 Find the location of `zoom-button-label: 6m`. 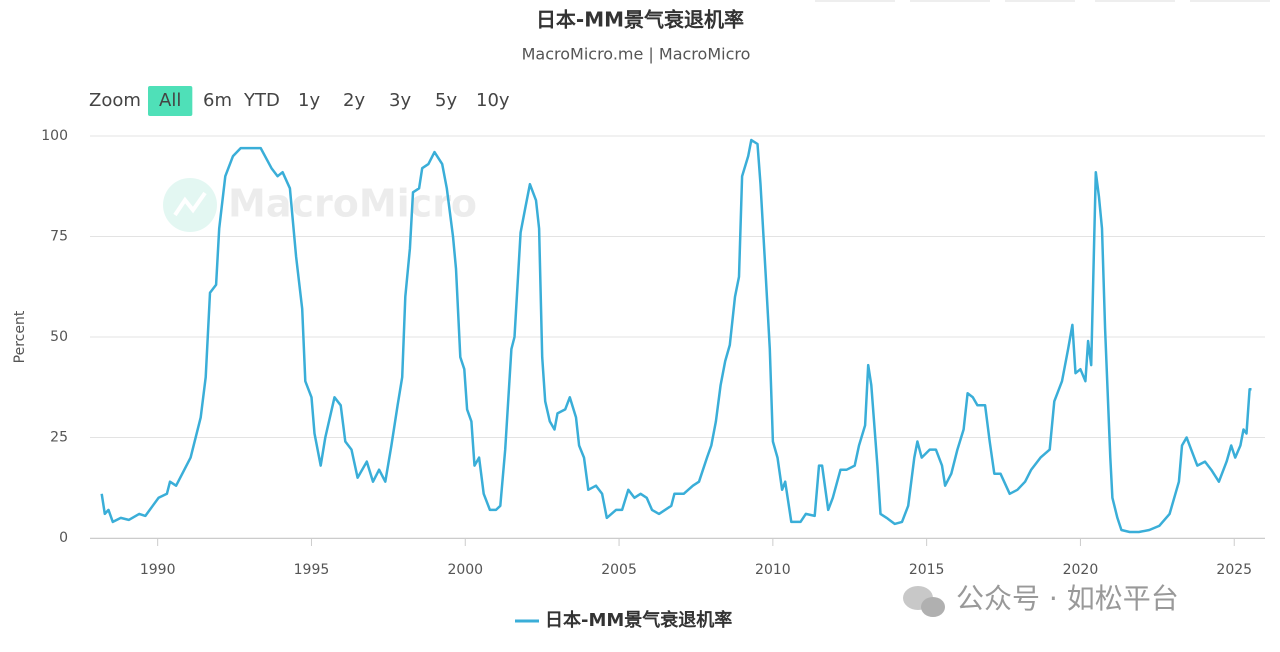

zoom-button-label: 6m is located at coordinates (217, 100).